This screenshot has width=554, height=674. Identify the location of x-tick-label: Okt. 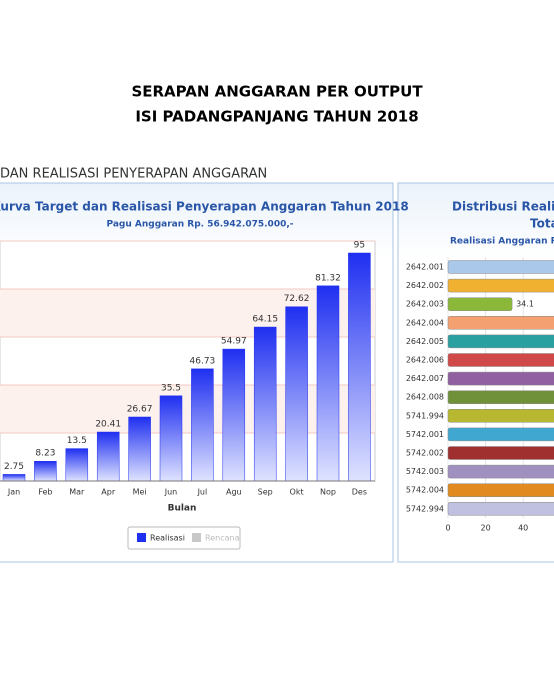
(297, 492).